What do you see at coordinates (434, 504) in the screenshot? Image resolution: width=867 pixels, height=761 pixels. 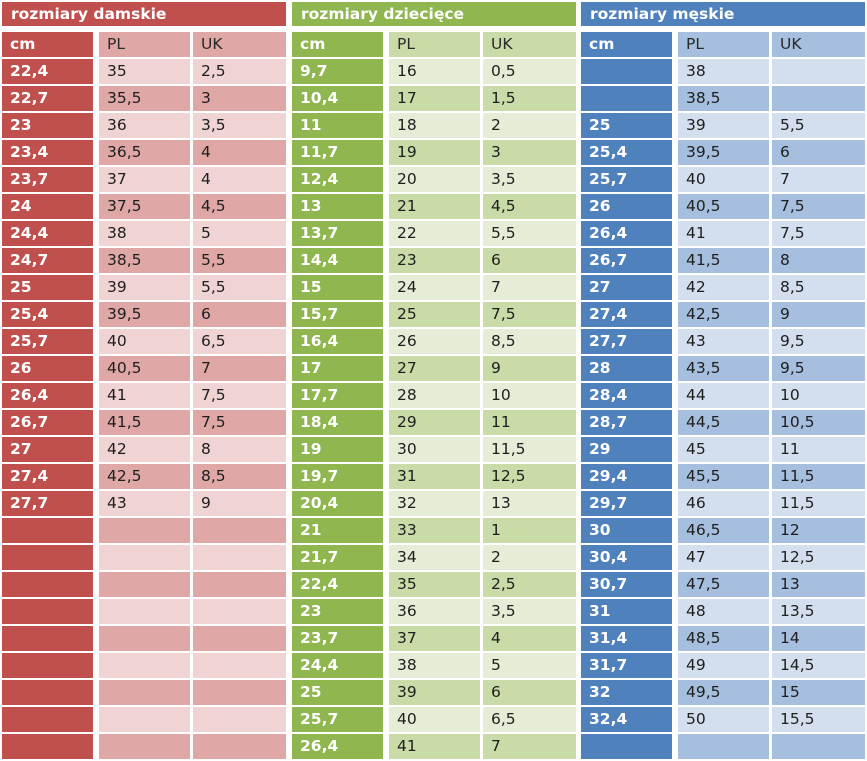 I see `table-row: 20,4 32 13` at bounding box center [434, 504].